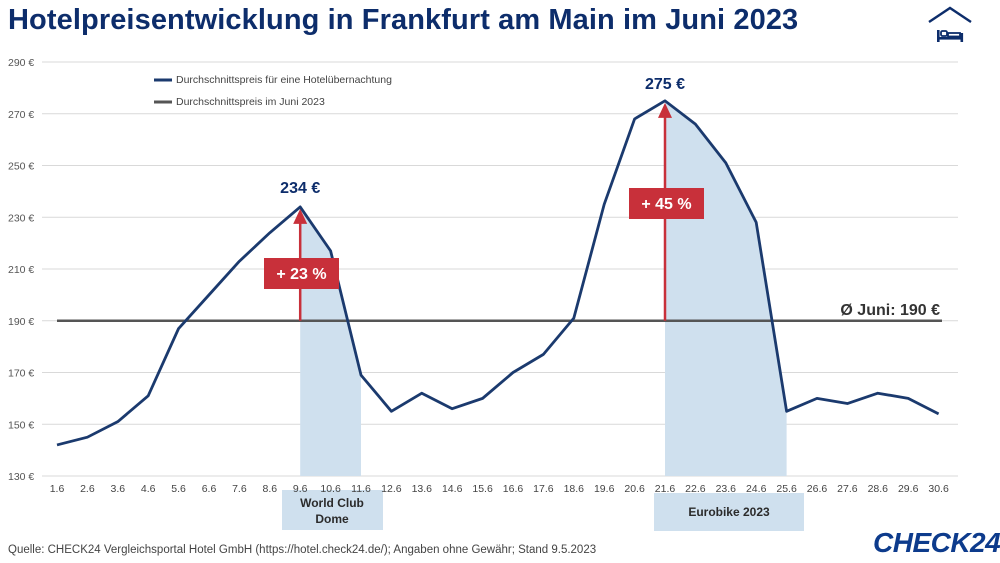 This screenshot has width=1000, height=563. I want to click on x-tick-label: 14.6, so click(452, 489).